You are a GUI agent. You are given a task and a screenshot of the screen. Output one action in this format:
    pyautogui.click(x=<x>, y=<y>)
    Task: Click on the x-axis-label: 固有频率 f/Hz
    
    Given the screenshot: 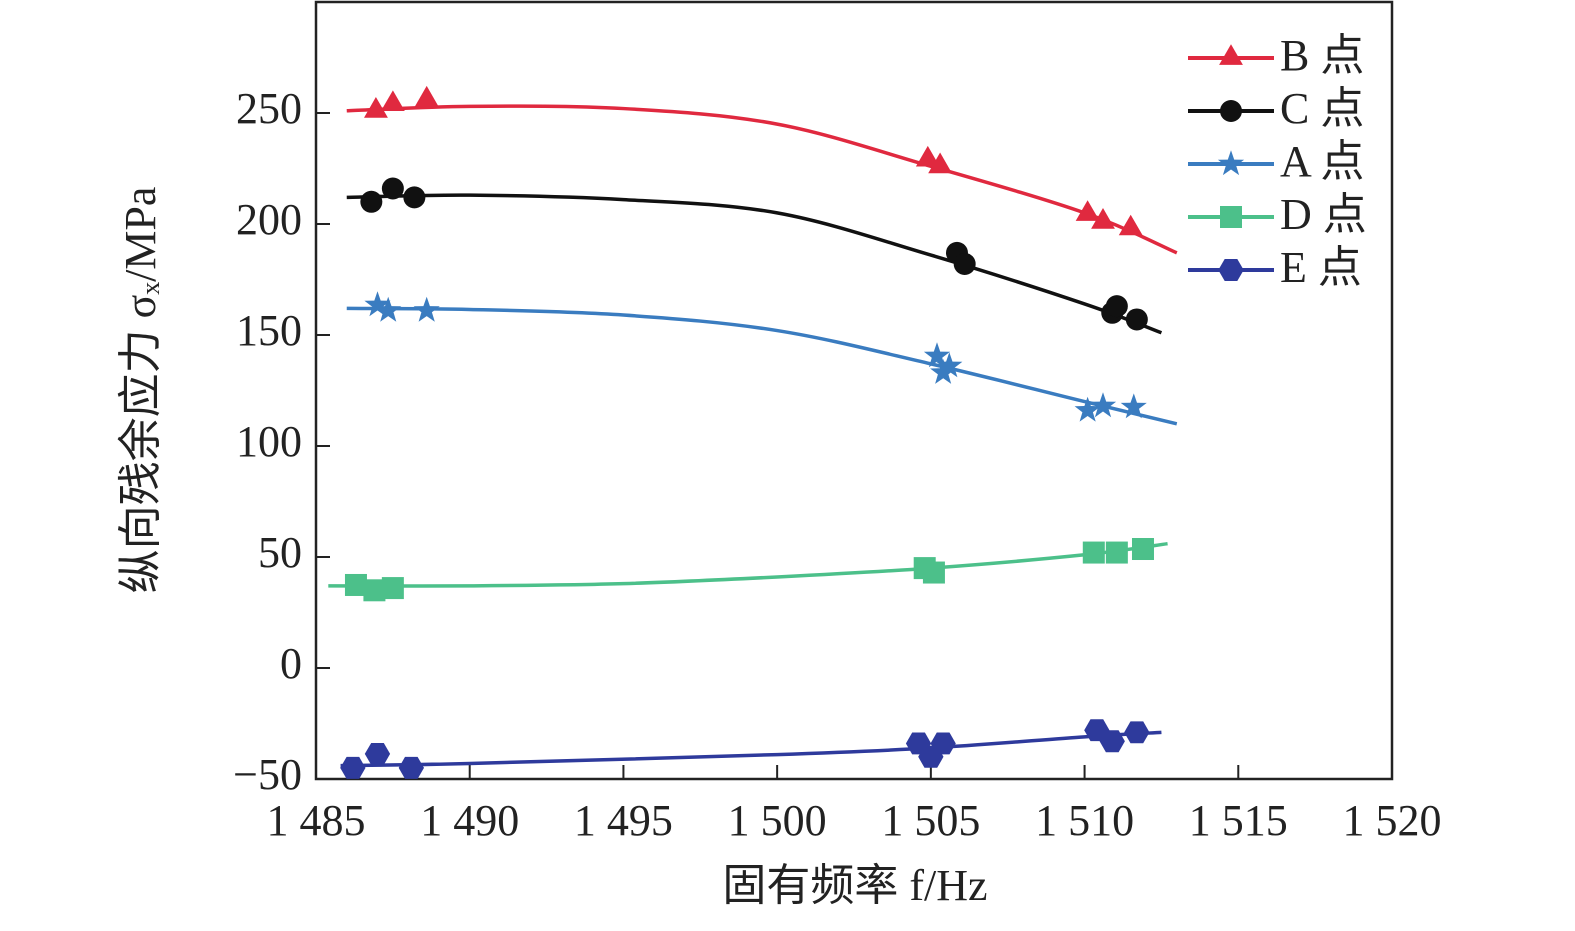 What is the action you would take?
    pyautogui.click(x=854, y=885)
    